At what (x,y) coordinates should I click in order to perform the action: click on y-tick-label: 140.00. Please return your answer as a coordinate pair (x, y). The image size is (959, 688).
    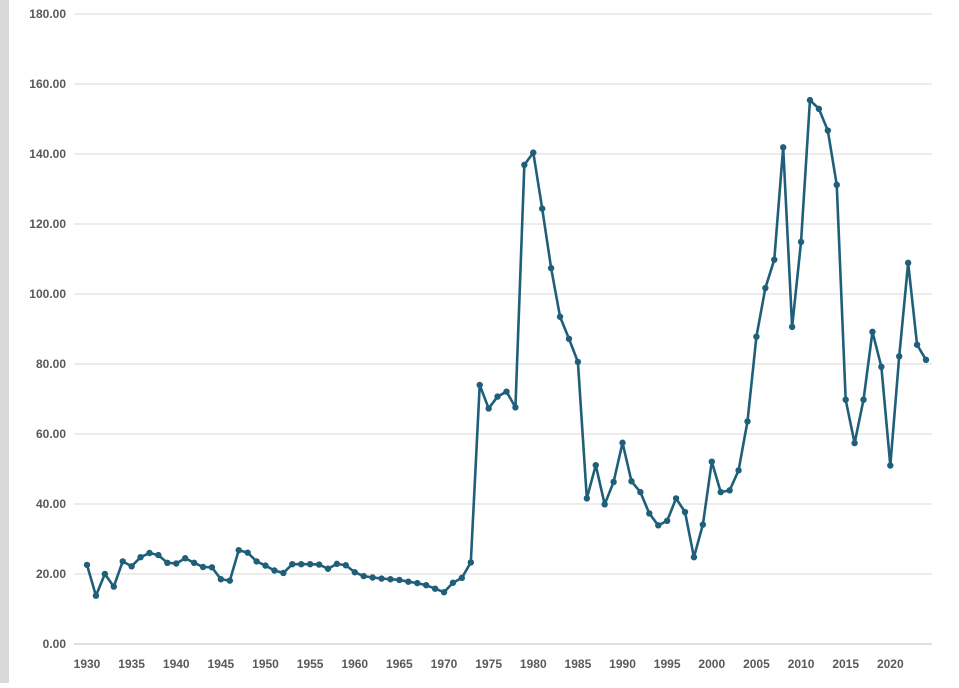
    Looking at the image, I should click on (47, 154).